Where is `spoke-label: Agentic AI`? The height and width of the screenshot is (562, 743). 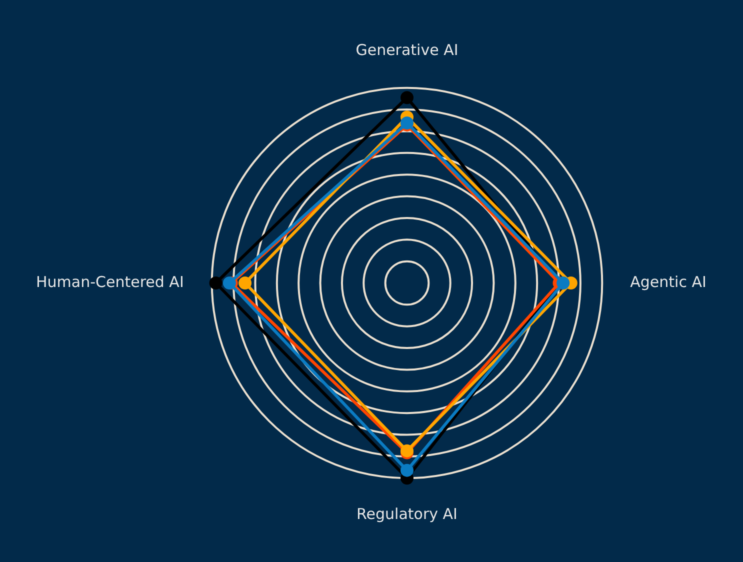 spoke-label: Agentic AI is located at coordinates (668, 281).